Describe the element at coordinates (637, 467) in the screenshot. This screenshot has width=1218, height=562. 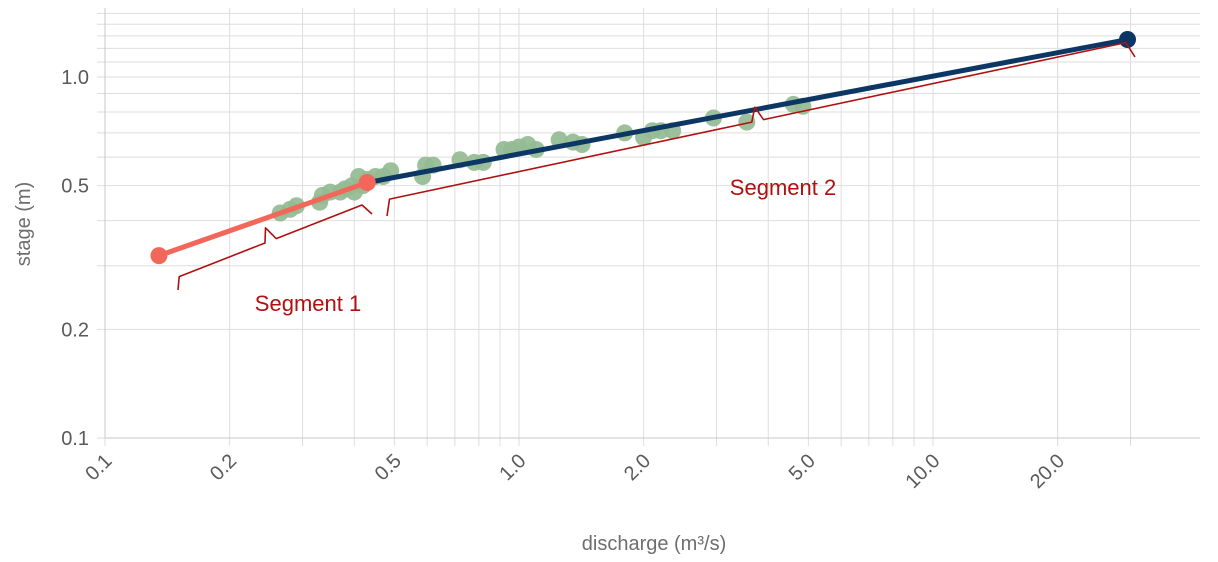
I see `x-tick-label: 2.0` at that location.